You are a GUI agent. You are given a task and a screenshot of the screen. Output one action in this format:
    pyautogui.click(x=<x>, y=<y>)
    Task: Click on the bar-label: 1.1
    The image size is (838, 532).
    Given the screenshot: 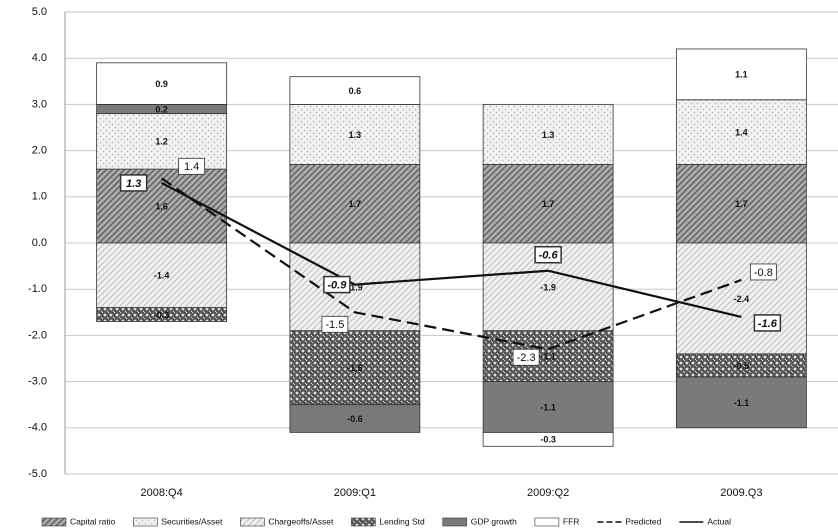 What is the action you would take?
    pyautogui.click(x=741, y=75)
    